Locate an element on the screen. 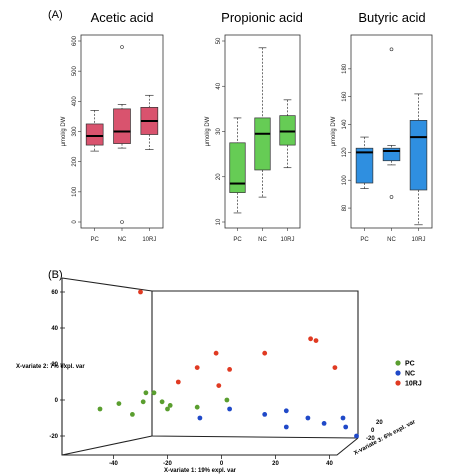 The height and width of the screenshot is (474, 474). legend-marker-pc is located at coordinates (398, 363).